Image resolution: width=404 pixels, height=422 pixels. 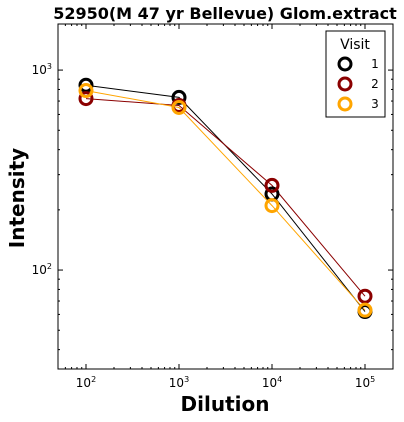 I want to click on y-tick-label: 103, so click(x=42, y=69).